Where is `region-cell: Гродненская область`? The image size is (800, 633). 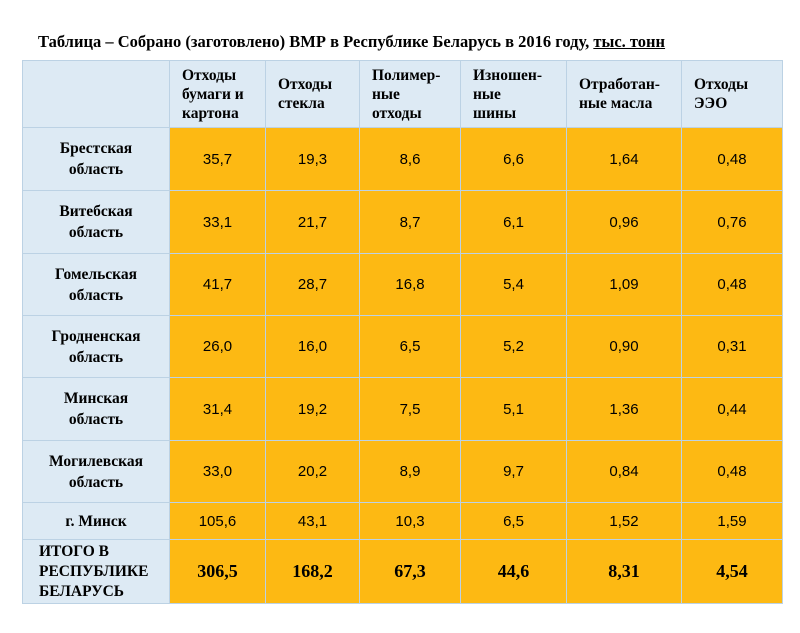
region-cell: Гродненская область is located at coordinates (96, 346).